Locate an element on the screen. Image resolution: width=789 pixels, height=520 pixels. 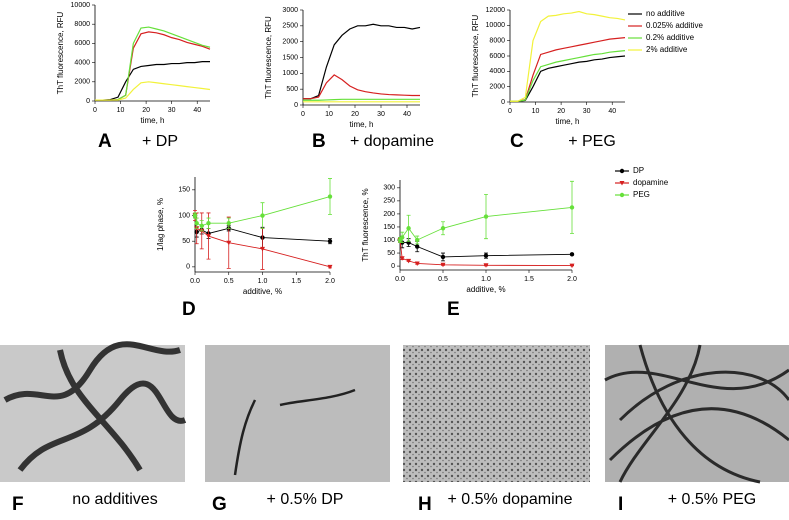
legend-label: 2% additive is located at coordinates (667, 49).